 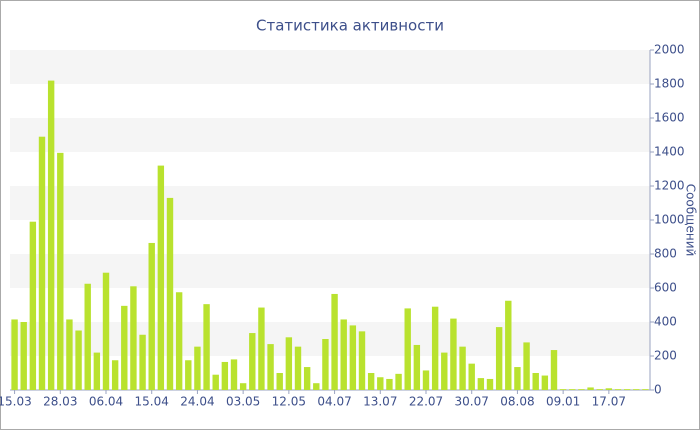 What do you see at coordinates (669, 186) in the screenshot?
I see `y-tick-label: 1200` at bounding box center [669, 186].